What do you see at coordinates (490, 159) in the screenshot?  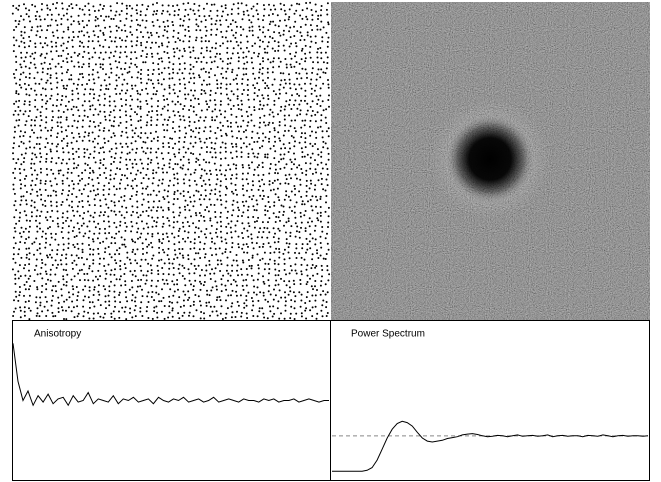 I see `spectrum-center` at bounding box center [490, 159].